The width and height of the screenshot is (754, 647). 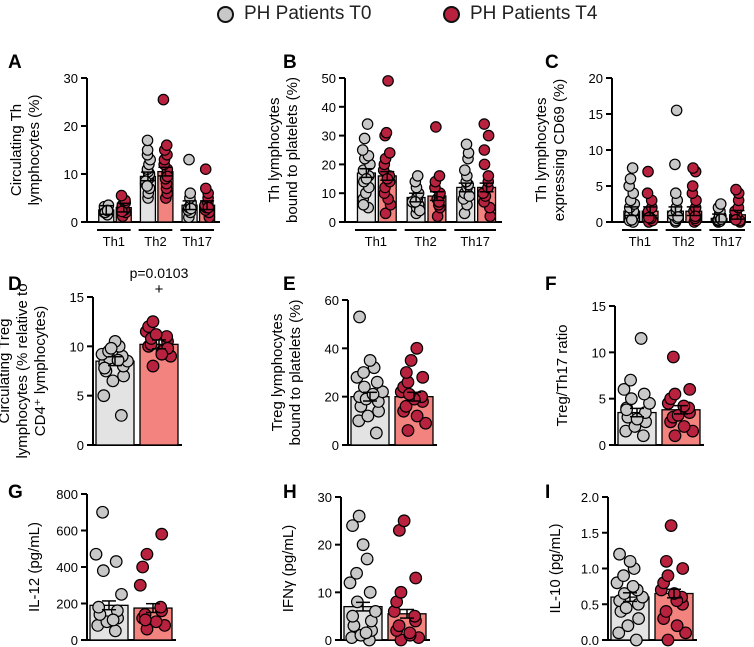 I want to click on y-axis-label: Th lymphocytes, so click(x=541, y=149).